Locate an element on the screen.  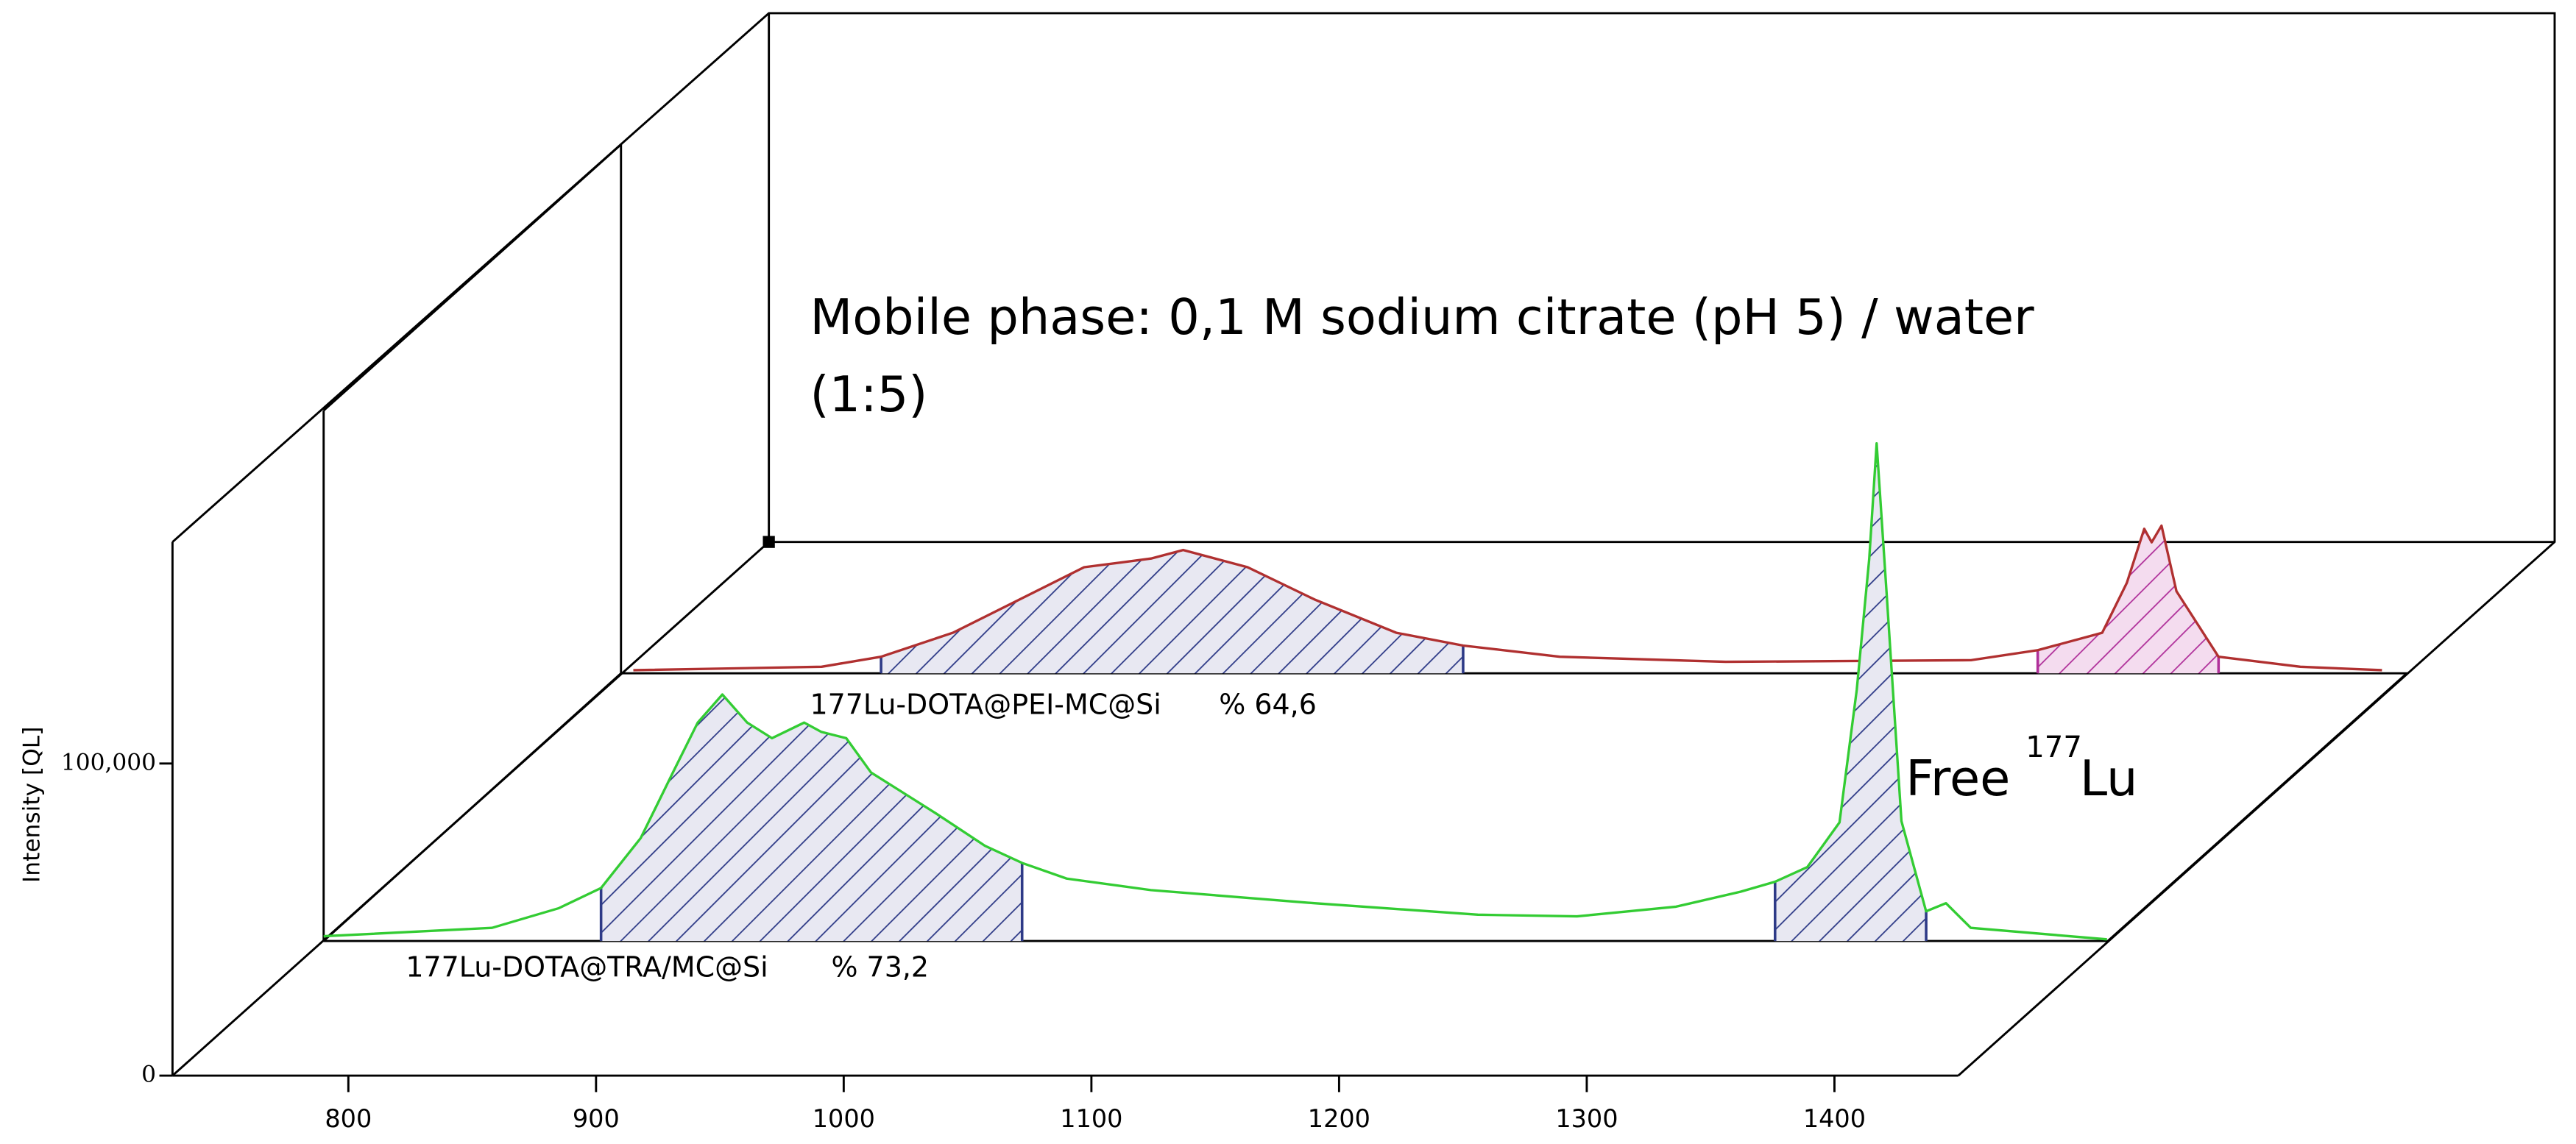
peak-label: Free is located at coordinates (1958, 778).